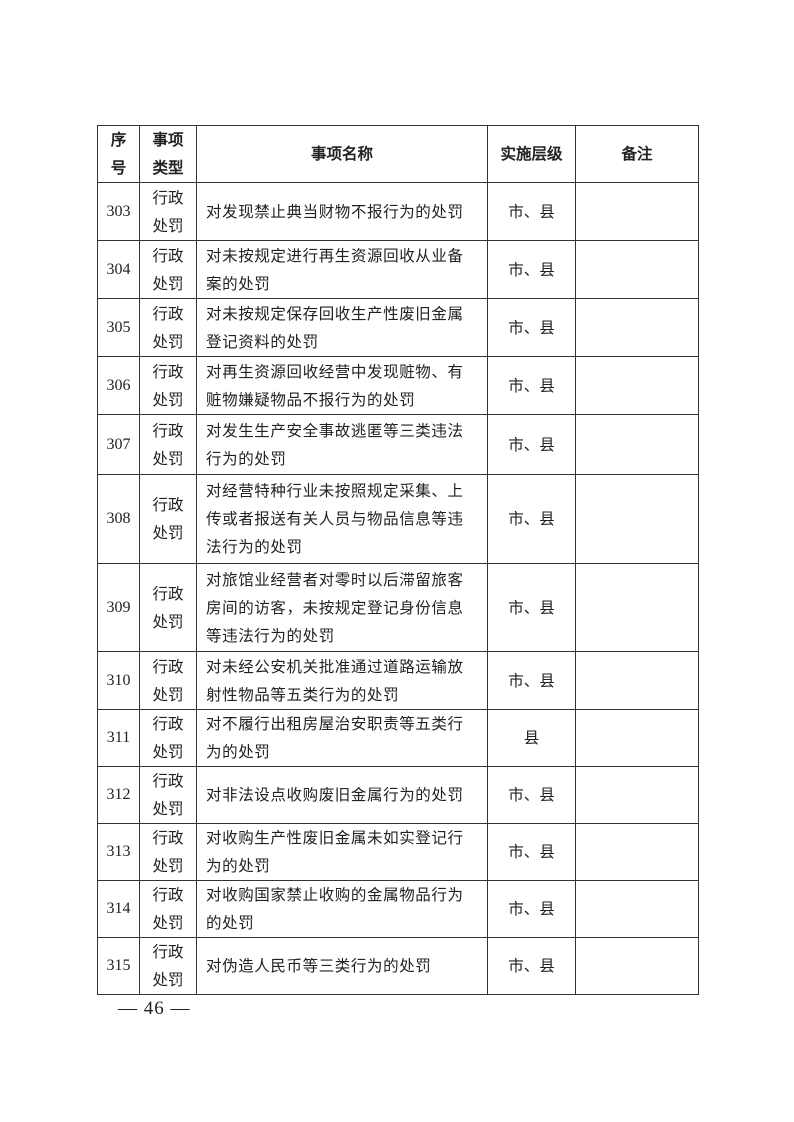 This screenshot has height=1122, width=794. I want to click on seq-cell: 303, so click(118, 211).